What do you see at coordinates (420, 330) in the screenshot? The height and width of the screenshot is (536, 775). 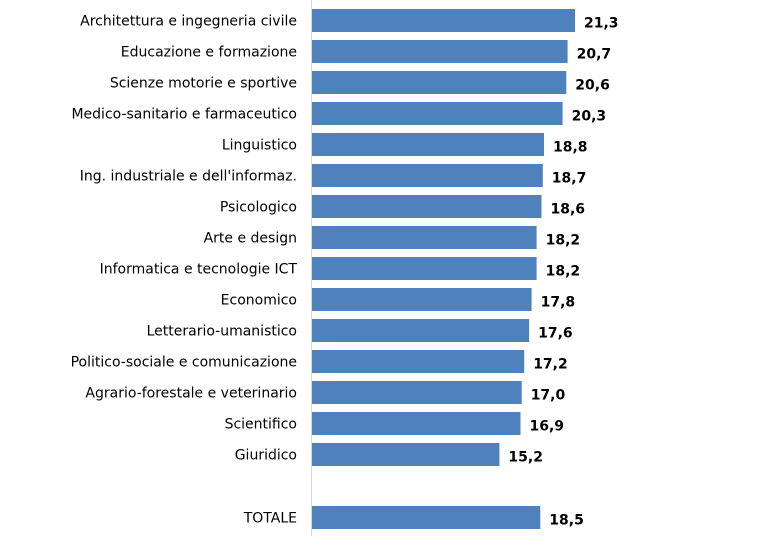 I see `bar-letterario-umanistico` at bounding box center [420, 330].